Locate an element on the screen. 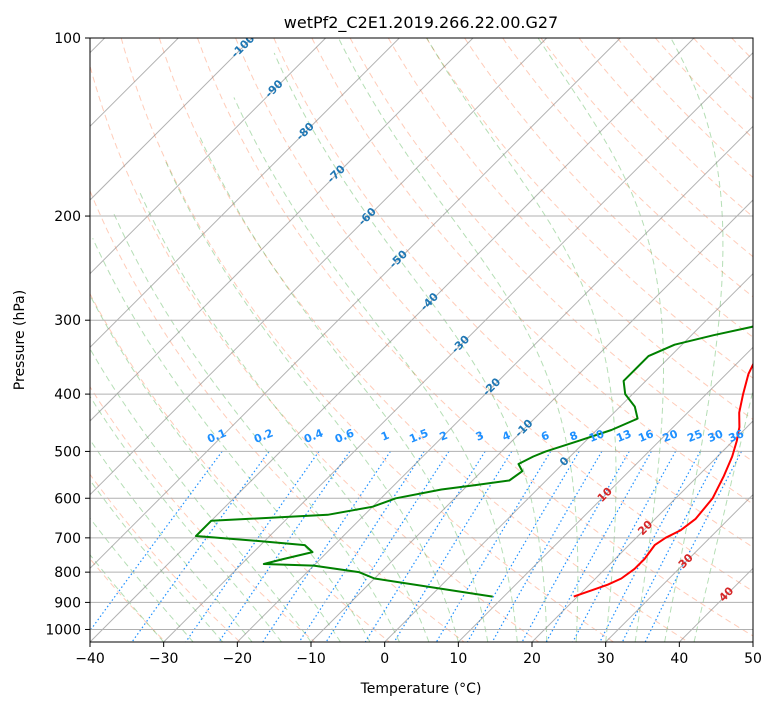 Image resolution: width=775 pixels, height=708 pixels. x-tick-label: −40 is located at coordinates (90, 659).